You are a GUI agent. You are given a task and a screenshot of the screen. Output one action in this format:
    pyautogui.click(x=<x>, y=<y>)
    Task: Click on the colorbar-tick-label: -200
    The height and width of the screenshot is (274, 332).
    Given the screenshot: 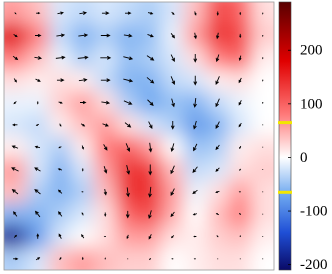 What is the action you would take?
    pyautogui.click(x=314, y=265)
    